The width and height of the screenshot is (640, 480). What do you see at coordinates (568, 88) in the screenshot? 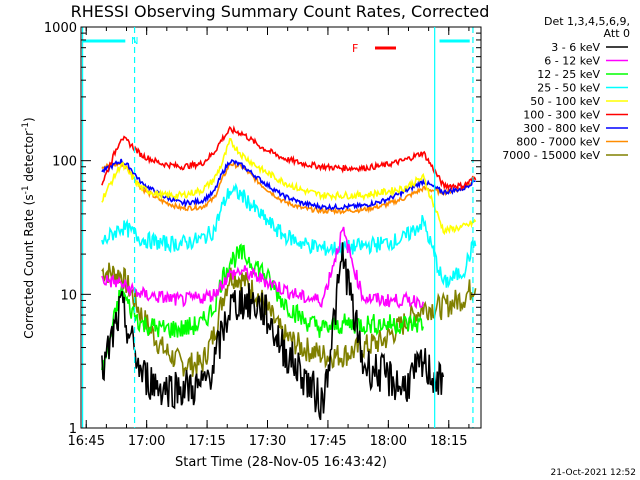
I see `legend-label: 25 - 50 keV` at bounding box center [568, 88].